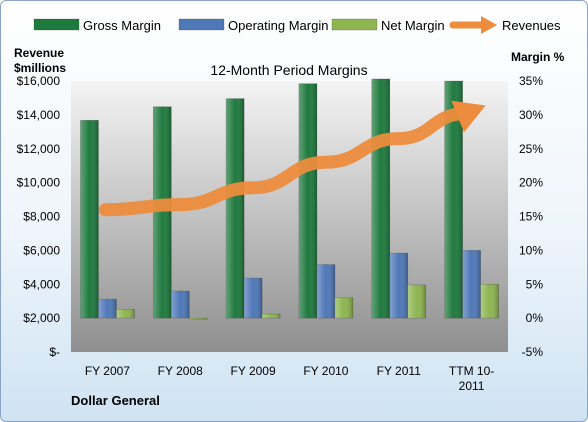 The height and width of the screenshot is (422, 588). I want to click on right-tick-label: 0%, so click(535, 318).